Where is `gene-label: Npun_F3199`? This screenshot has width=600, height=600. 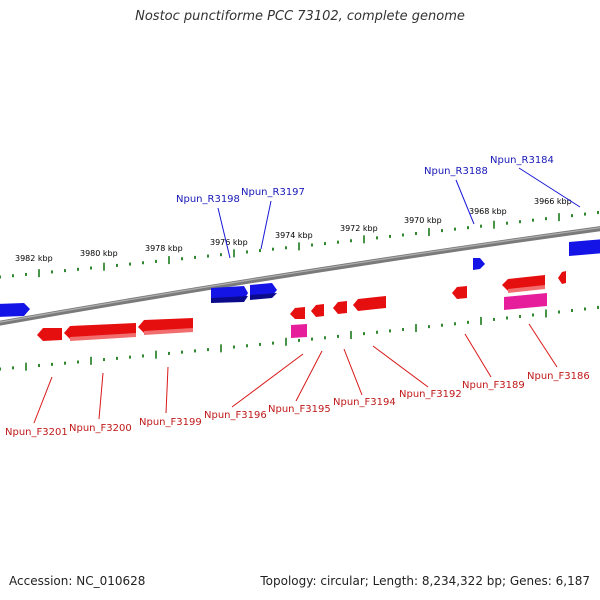
gene-label: Npun_F3199 is located at coordinates (170, 422).